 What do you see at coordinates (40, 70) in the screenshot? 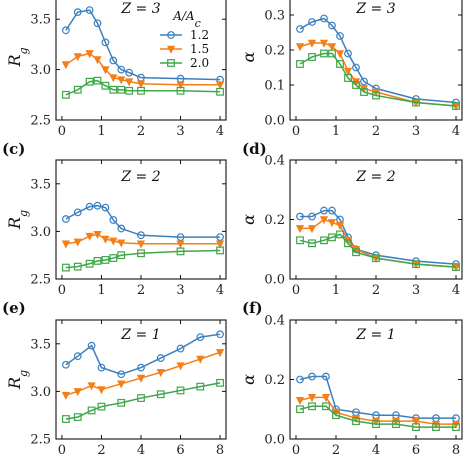
I see `y-tick-label: 3.0` at bounding box center [40, 70].